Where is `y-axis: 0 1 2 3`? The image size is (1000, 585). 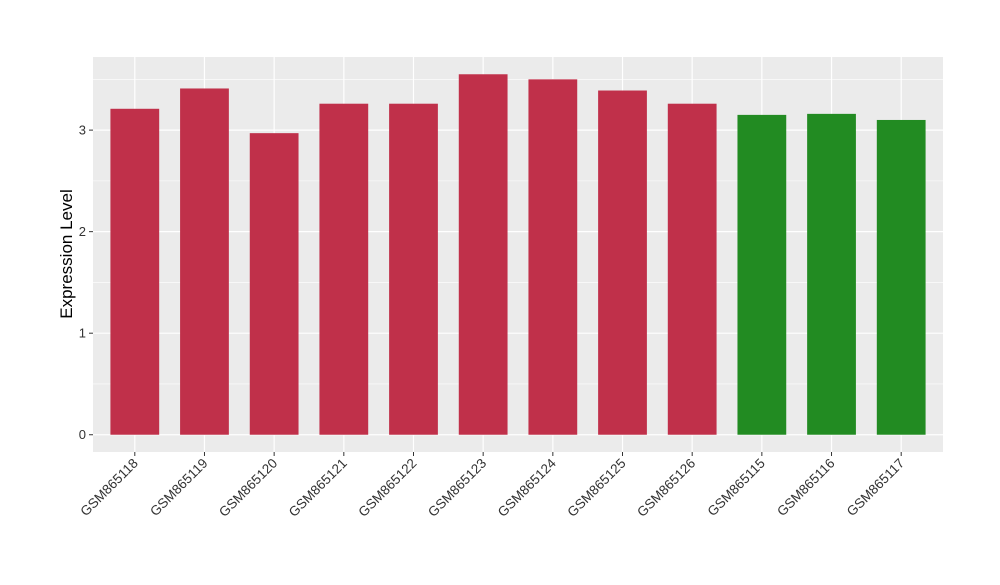 y-axis: 0 1 2 3 is located at coordinates (86, 282).